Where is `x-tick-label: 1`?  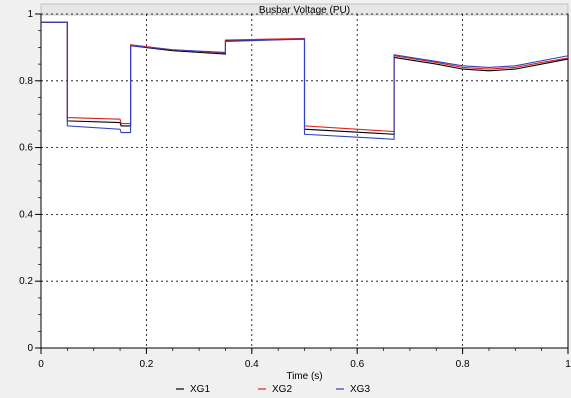
x-tick-label: 1 is located at coordinates (568, 364).